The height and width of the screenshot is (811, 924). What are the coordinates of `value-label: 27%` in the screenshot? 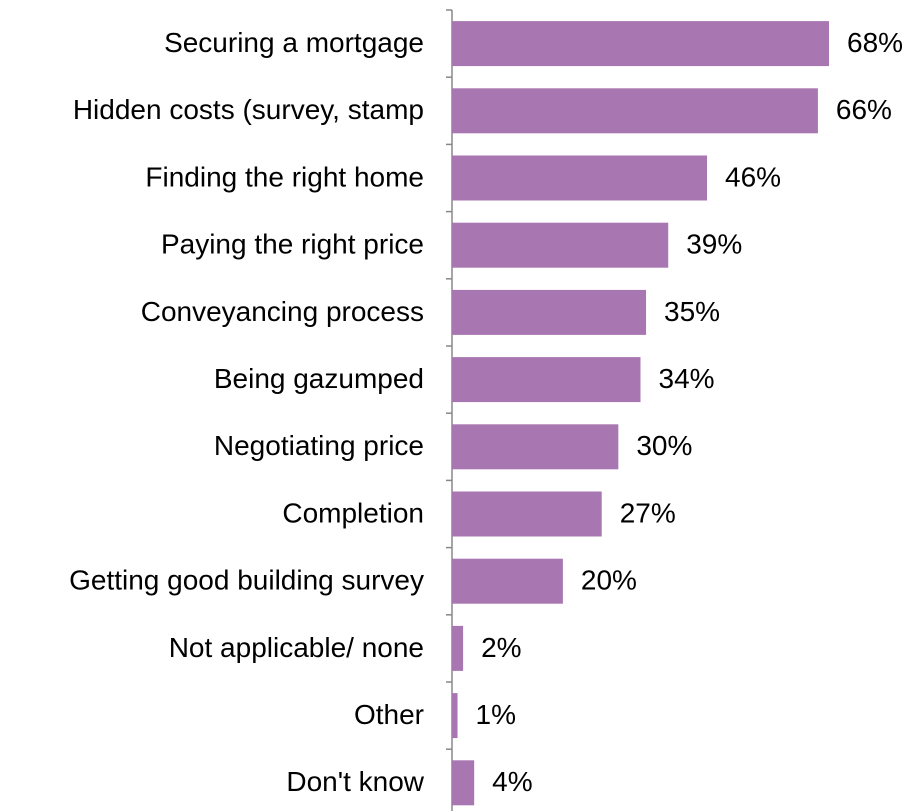 It's located at (648, 512).